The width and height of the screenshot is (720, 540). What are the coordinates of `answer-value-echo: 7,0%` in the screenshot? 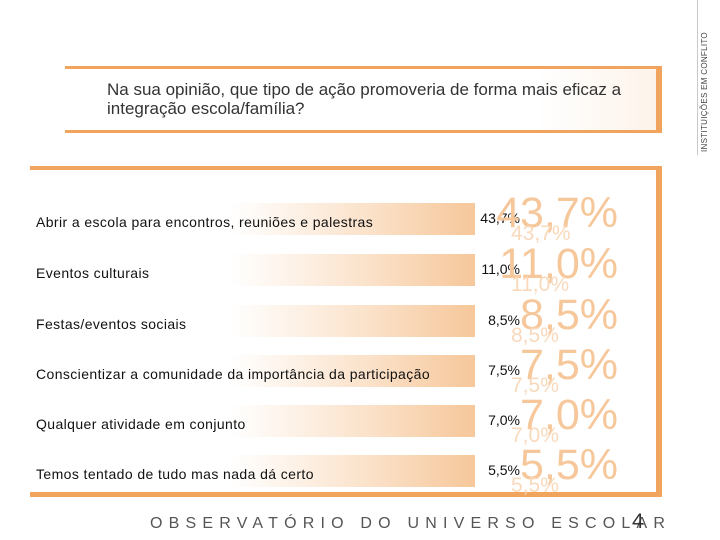 It's located at (535, 435).